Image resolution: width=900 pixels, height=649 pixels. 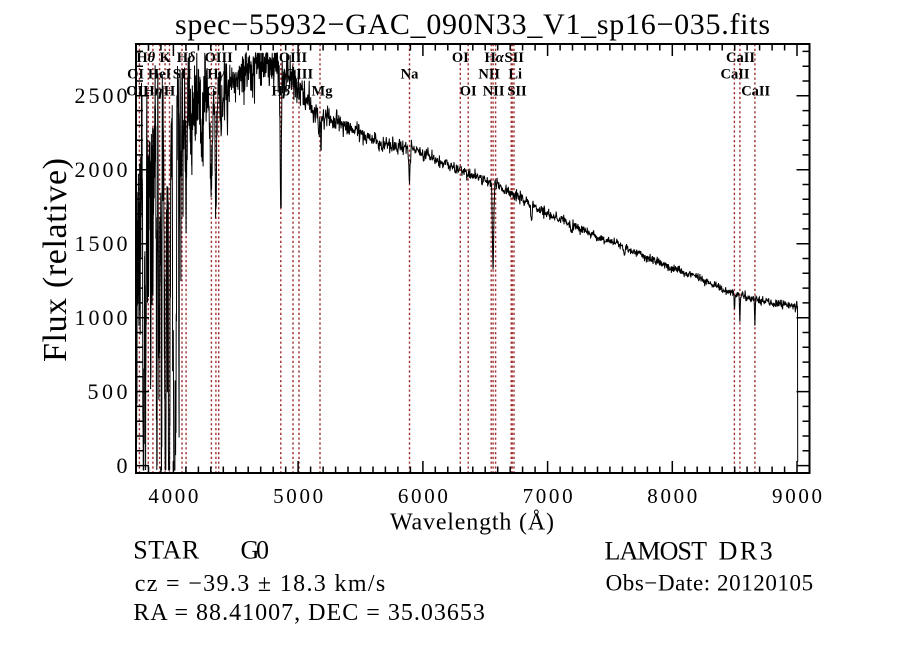 What do you see at coordinates (145, 58) in the screenshot?
I see `svg-text: Hθ` at bounding box center [145, 58].